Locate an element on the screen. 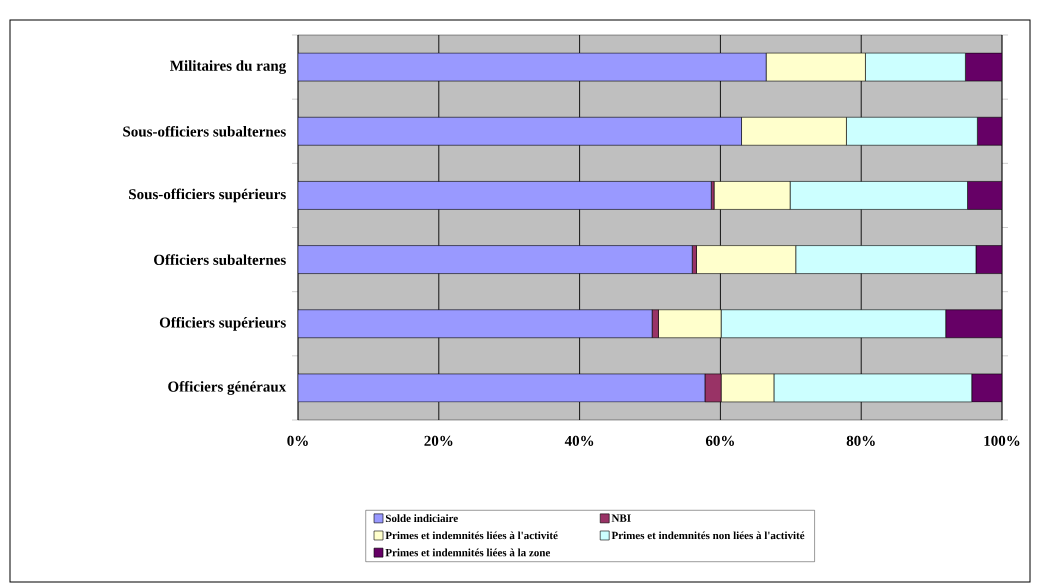  y-tick-label: Sous-officiers subalternes is located at coordinates (204, 131).